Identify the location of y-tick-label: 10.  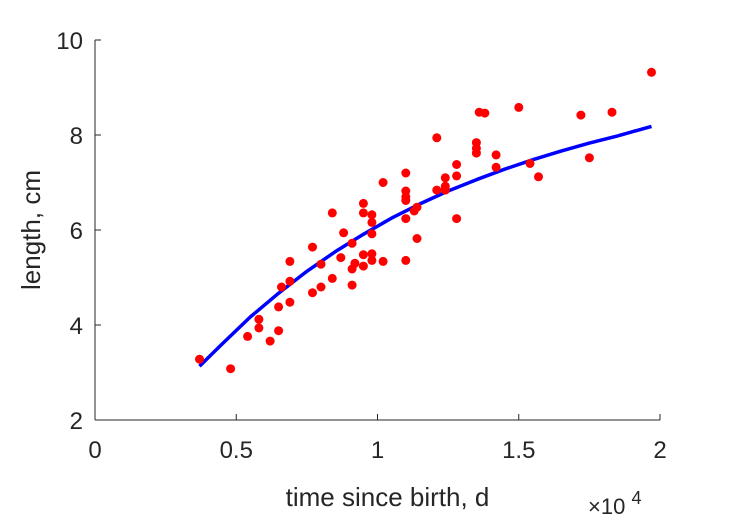
(69, 41).